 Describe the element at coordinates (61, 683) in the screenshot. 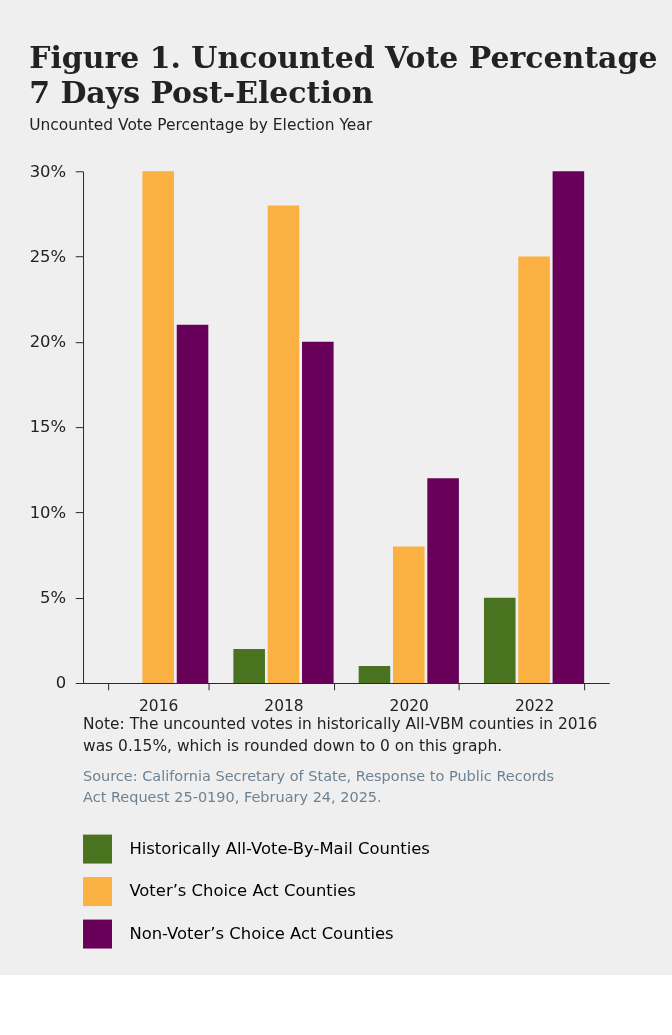

I see `y-tick-label: 0` at that location.